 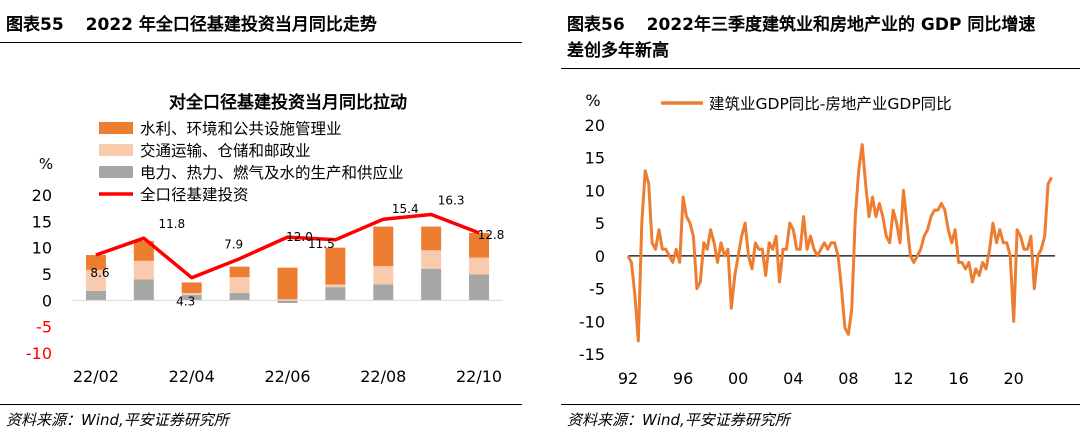 I want to click on right-figure-title: 图表56 2022年三季度建筑业和房地产业的 GDP 同比增速 差创多年新高, so click(x=801, y=38).